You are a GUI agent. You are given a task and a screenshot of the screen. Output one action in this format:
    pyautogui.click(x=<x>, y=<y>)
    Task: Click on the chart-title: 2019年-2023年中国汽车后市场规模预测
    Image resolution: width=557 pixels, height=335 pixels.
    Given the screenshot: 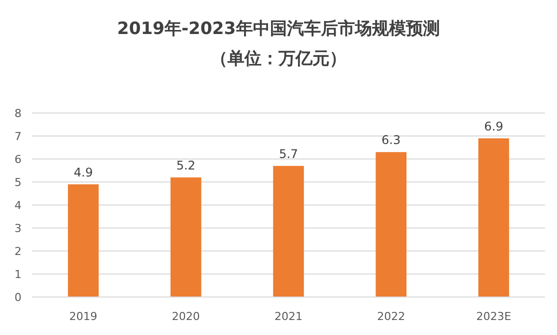 What is the action you would take?
    pyautogui.click(x=278, y=29)
    